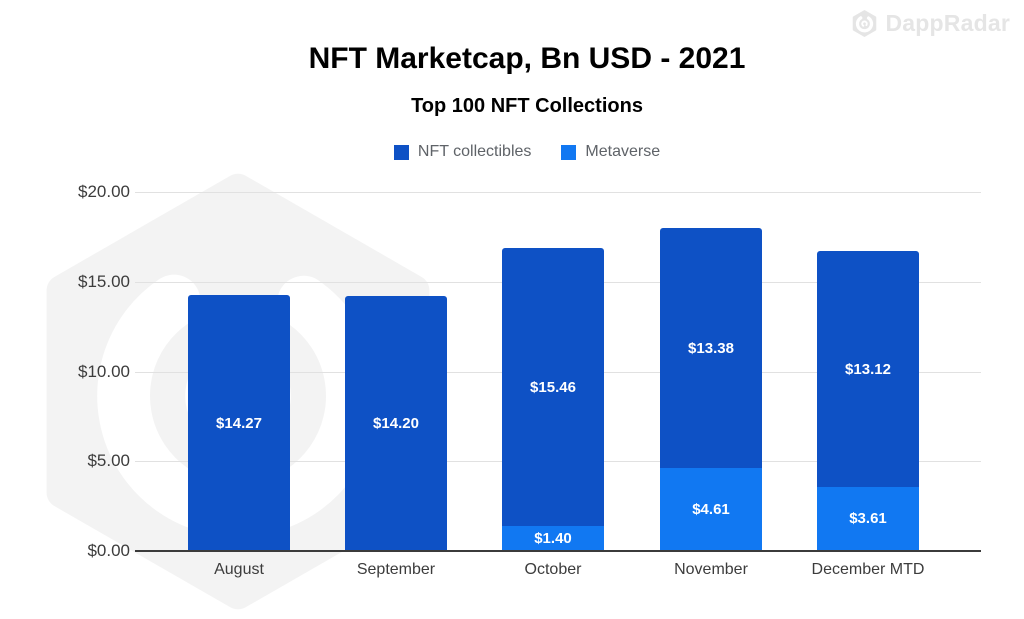 This screenshot has width=1024, height=619. Describe the element at coordinates (104, 191) in the screenshot. I see `y-axis-tick-label: $20.00` at that location.